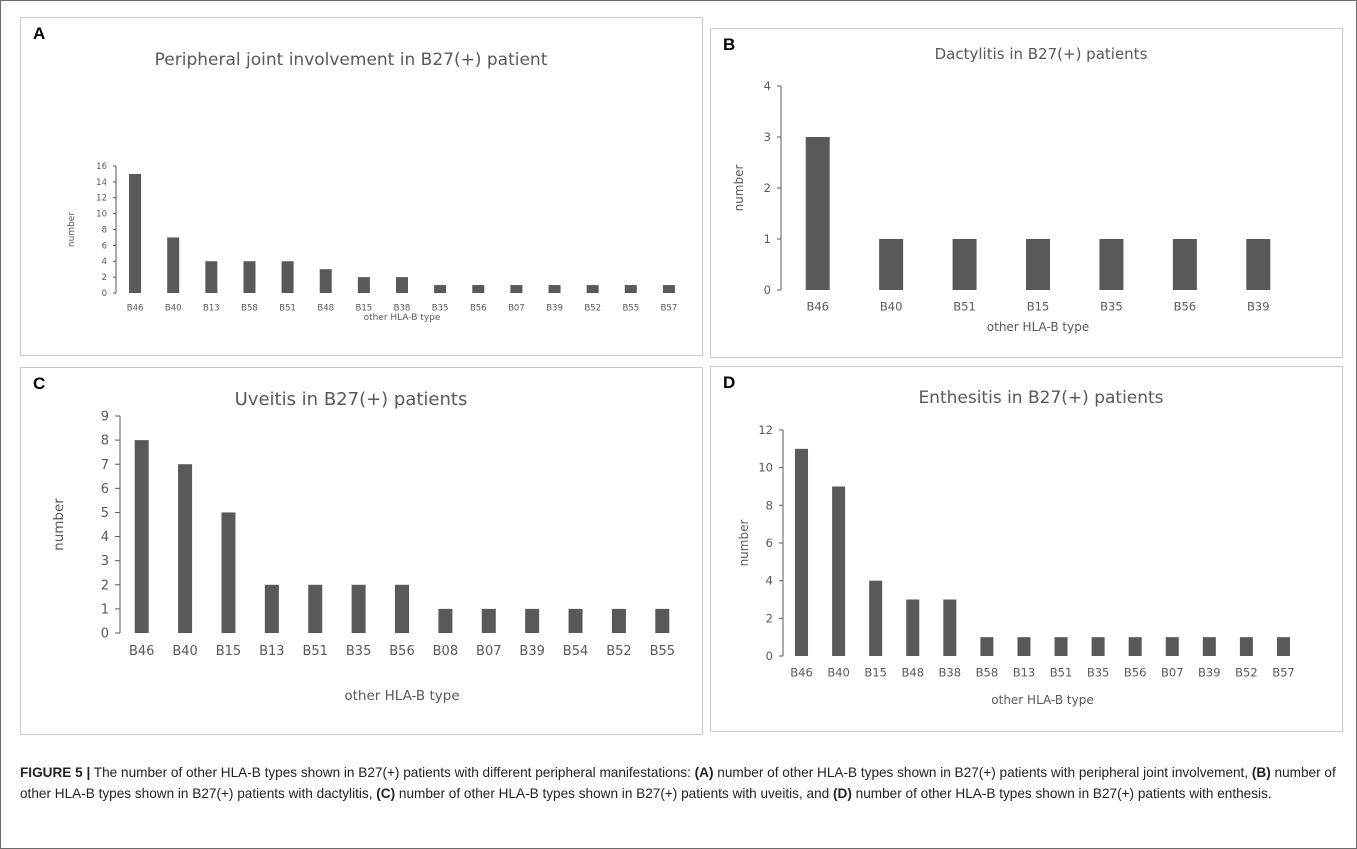 This screenshot has height=849, width=1357. Describe the element at coordinates (729, 44) in the screenshot. I see `panel-letter: B` at that location.